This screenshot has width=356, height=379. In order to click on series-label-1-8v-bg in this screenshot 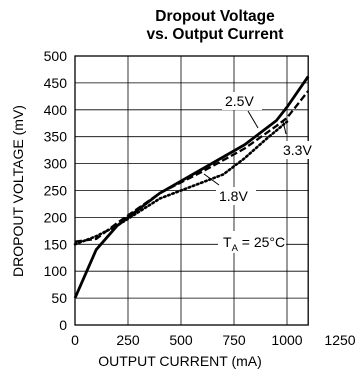, I will do `click(236, 196)`.